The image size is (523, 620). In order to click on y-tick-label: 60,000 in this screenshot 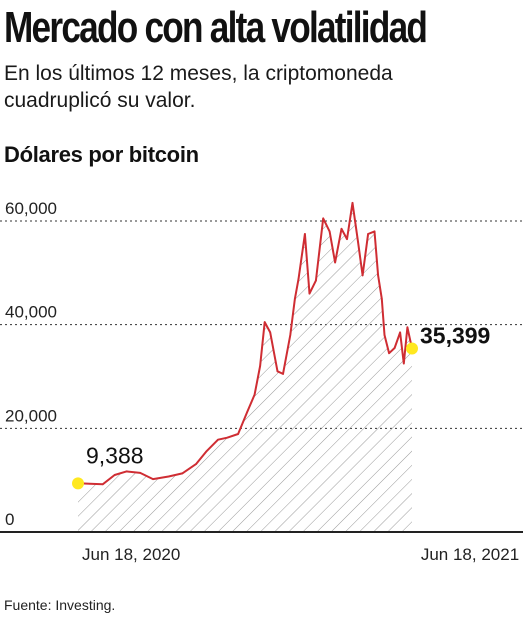, I will do `click(31, 208)`.